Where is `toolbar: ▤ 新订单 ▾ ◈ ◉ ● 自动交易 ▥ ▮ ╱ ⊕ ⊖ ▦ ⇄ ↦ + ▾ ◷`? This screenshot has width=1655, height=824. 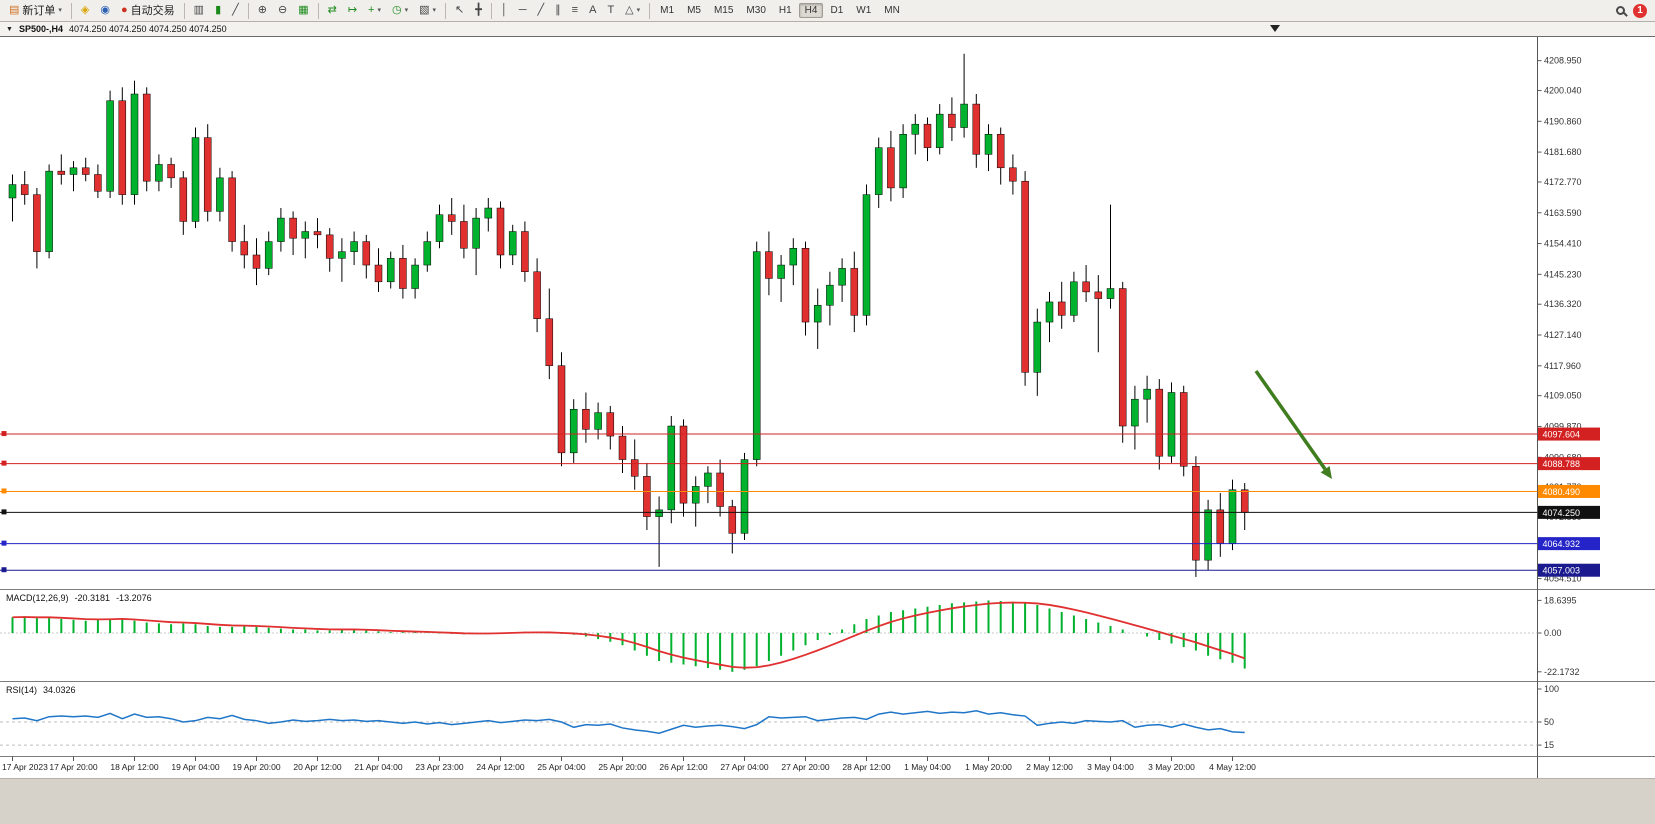
toolbar: ▤ 新订单 ▾ ◈ ◉ ● 自动交易 ▥ ▮ ╱ ⊕ ⊖ ▦ ⇄ ↦ + ▾ ◷ is located at coordinates (827, 11).